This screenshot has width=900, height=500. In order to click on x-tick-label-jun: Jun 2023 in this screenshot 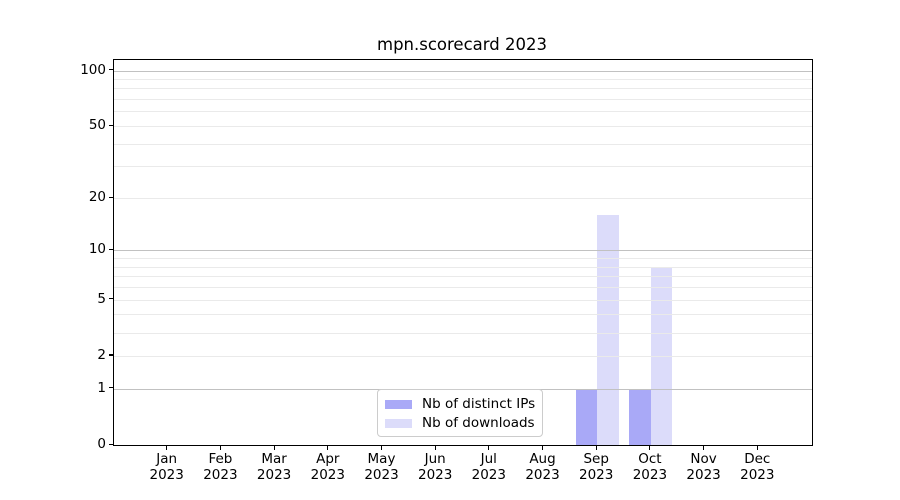, I will do `click(435, 467)`.